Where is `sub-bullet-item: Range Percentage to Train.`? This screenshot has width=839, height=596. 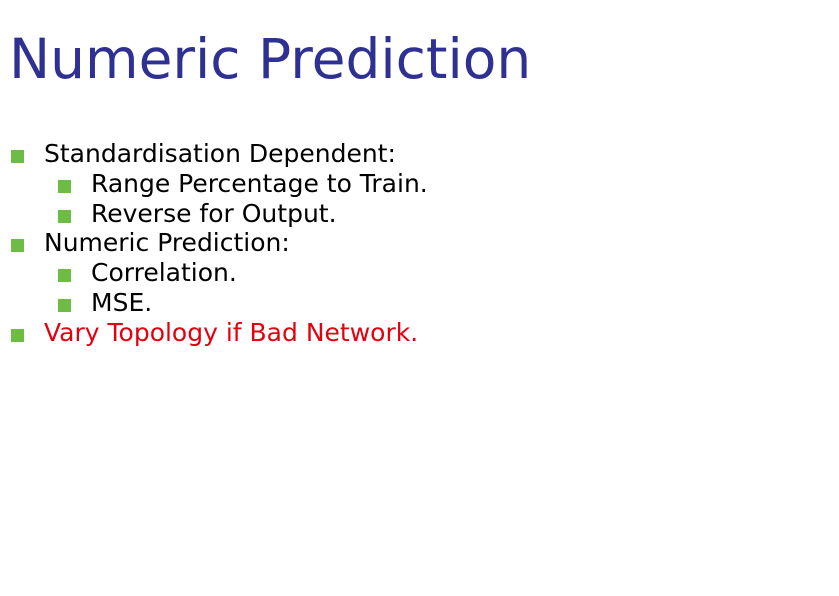
sub-bullet-item: Range Percentage to Train. is located at coordinates (214, 184).